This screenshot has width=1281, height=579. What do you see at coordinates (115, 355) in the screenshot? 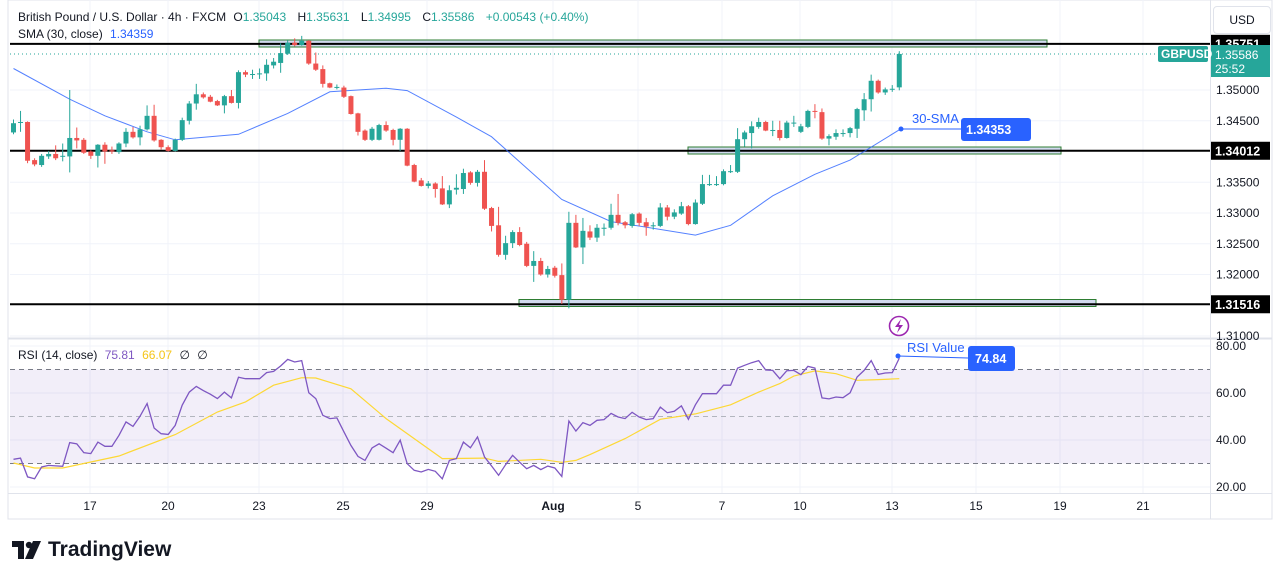
I see `rsi-legend: RSI (14, close) 75.81 66.07 ∅ ∅` at bounding box center [115, 355].